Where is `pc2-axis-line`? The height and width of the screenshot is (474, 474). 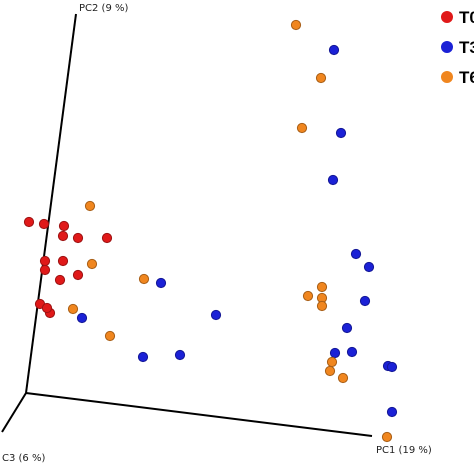 pc2-axis-line is located at coordinates (51, 203).